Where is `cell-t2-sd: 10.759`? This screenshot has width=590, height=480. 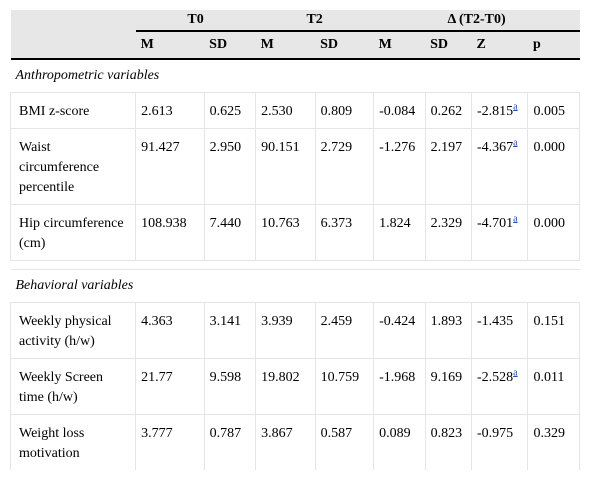 cell-t2-sd: 10.759 is located at coordinates (344, 386).